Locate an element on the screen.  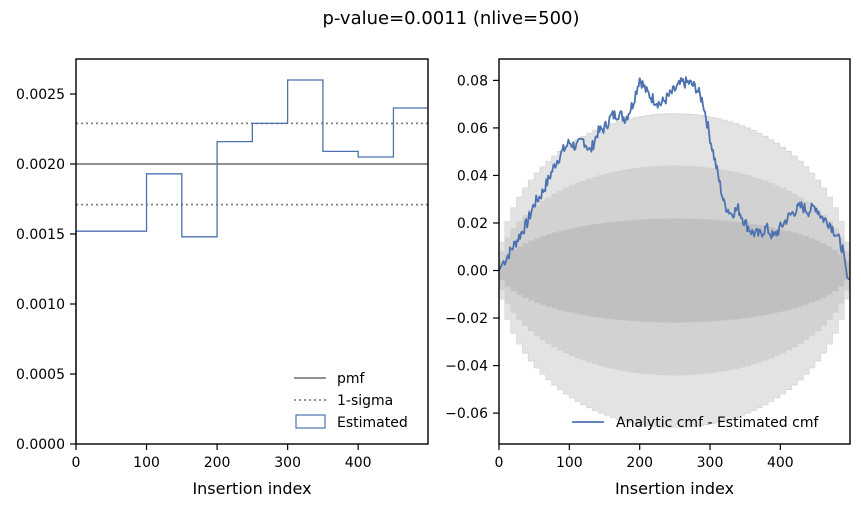
legend-estimated-label: Estimated is located at coordinates (372, 423).